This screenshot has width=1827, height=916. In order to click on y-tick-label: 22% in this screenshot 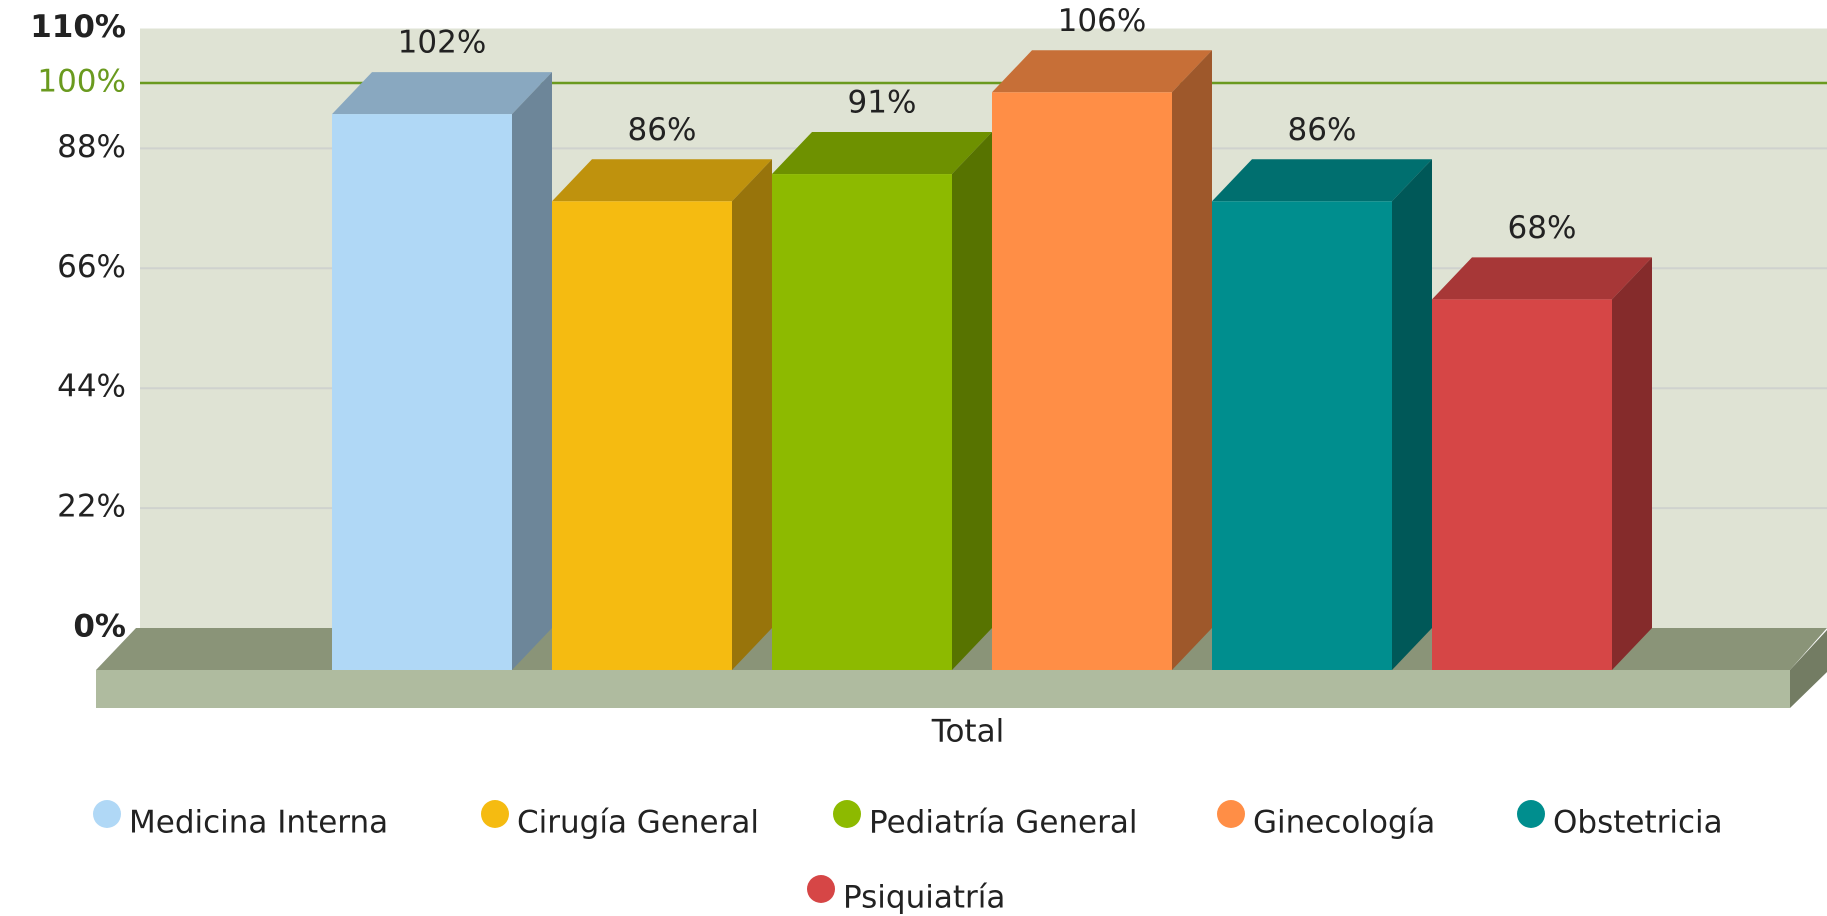, I will do `click(91, 507)`.